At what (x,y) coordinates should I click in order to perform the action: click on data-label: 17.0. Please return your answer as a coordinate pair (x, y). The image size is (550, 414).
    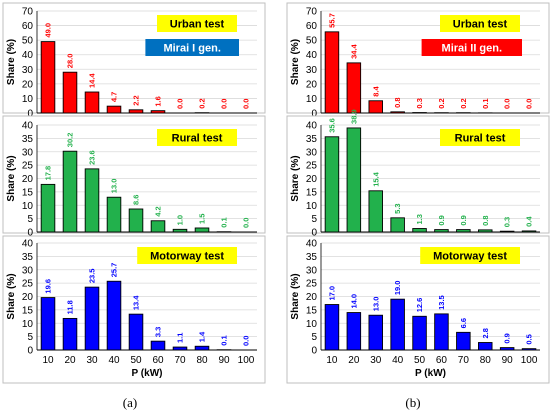
    Looking at the image, I should click on (331, 293).